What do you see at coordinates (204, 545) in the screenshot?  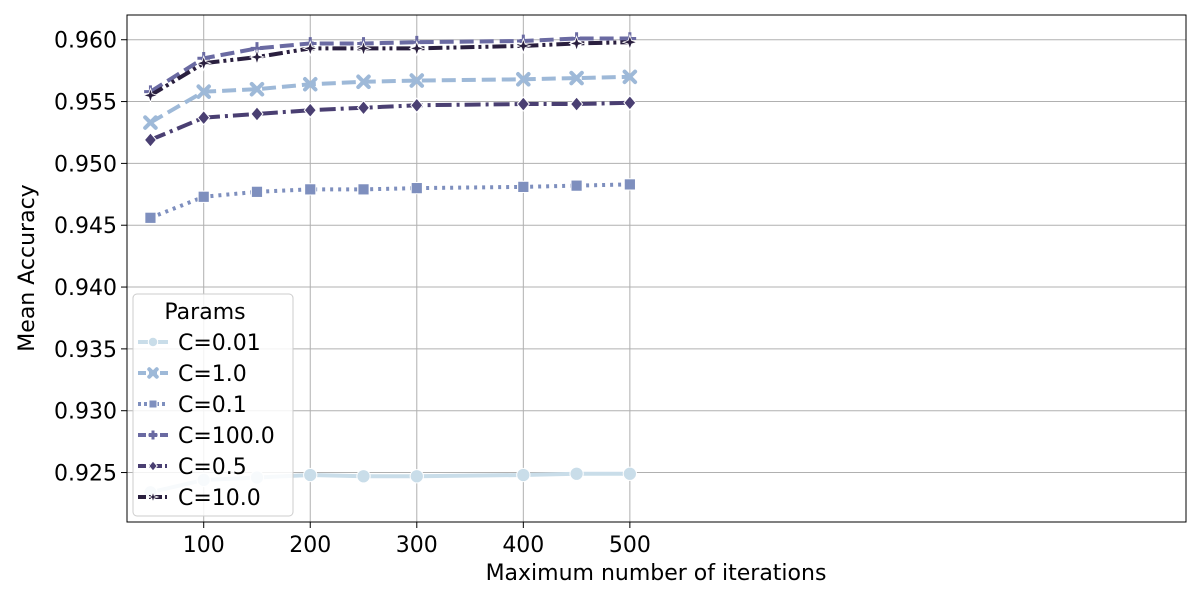 I see `x-tick-label: 100` at bounding box center [204, 545].